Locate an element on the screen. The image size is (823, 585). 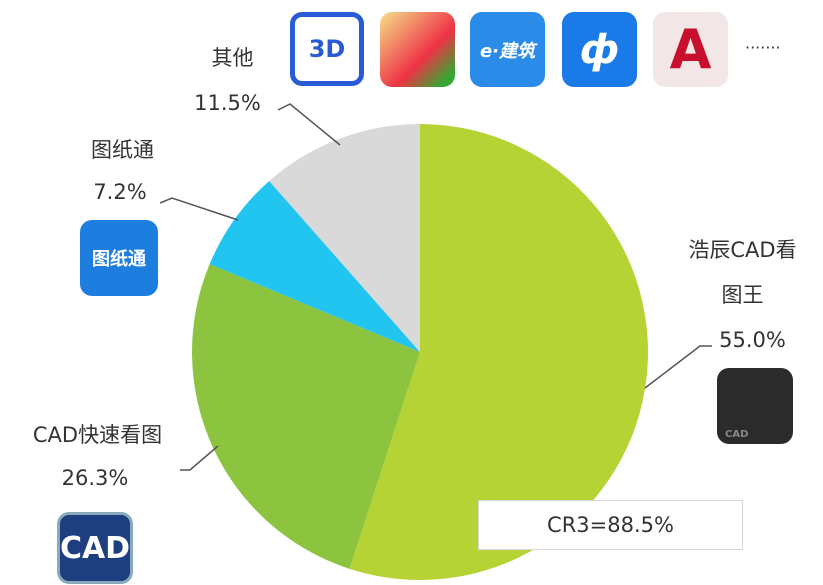
category-label: 其他 is located at coordinates (232, 58).